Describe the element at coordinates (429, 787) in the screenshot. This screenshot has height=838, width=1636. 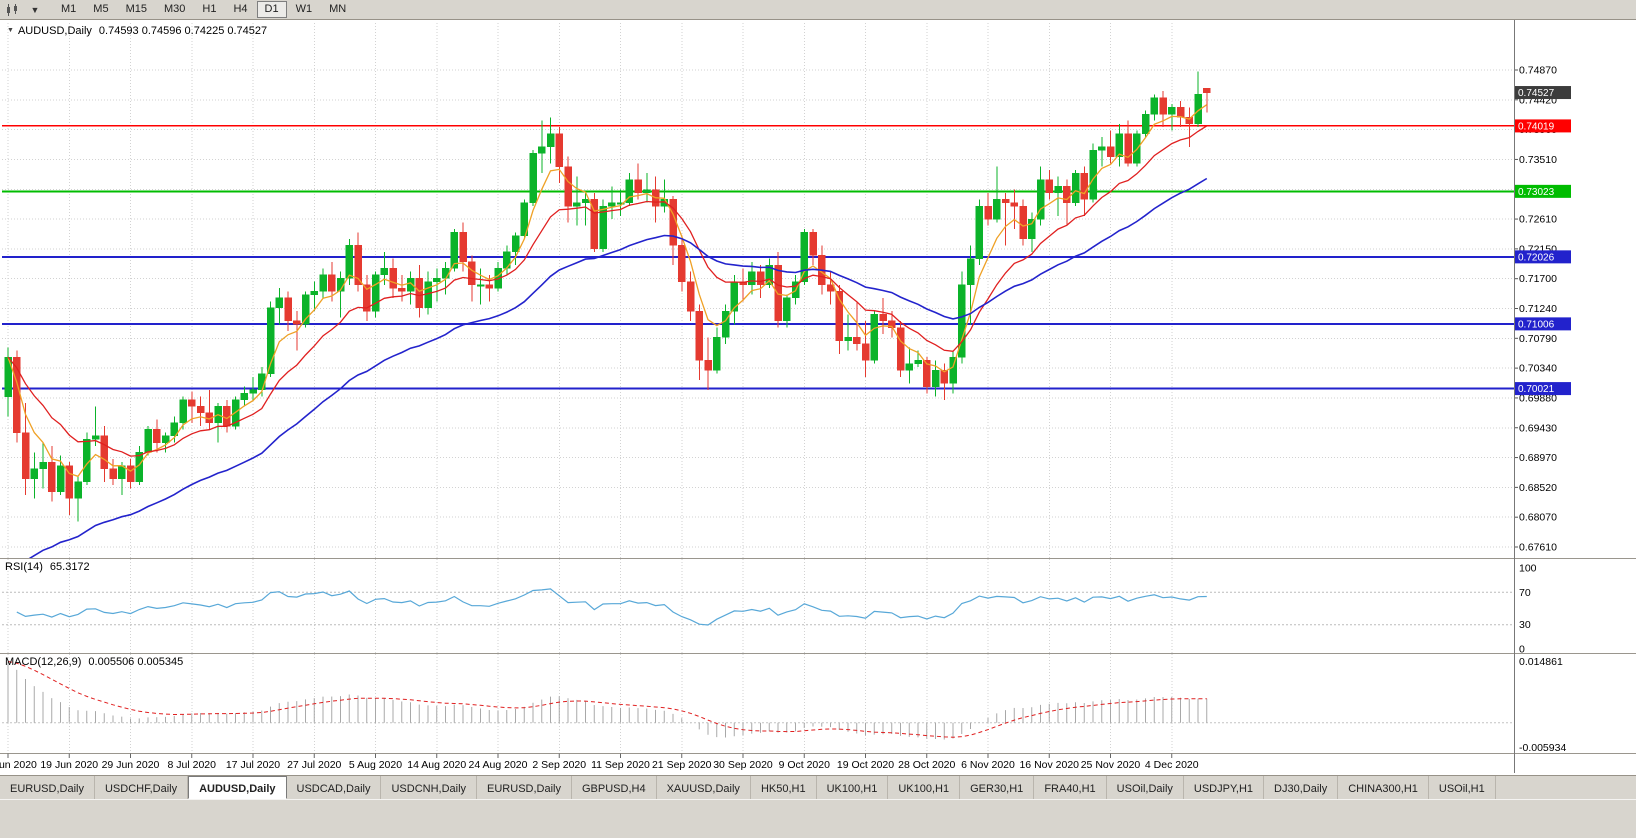
I see `chart-tab-usdcnh-daily: USDCNH,Daily` at that location.